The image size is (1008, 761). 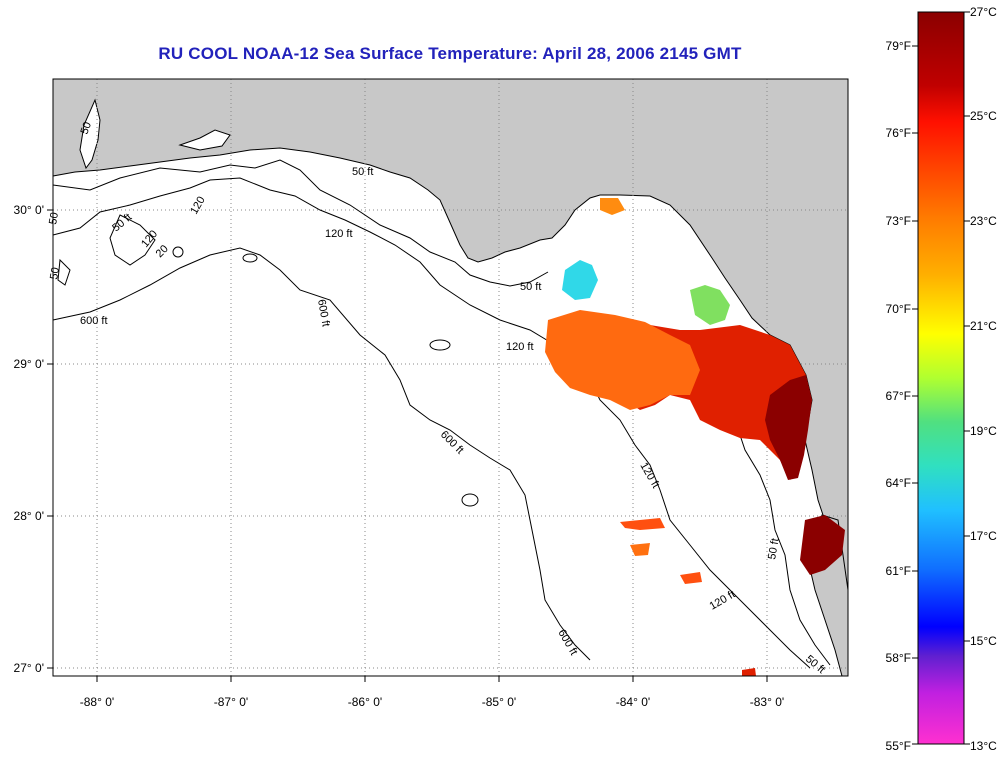 What do you see at coordinates (97, 702) in the screenshot?
I see `lon-label: -88° 0'` at bounding box center [97, 702].